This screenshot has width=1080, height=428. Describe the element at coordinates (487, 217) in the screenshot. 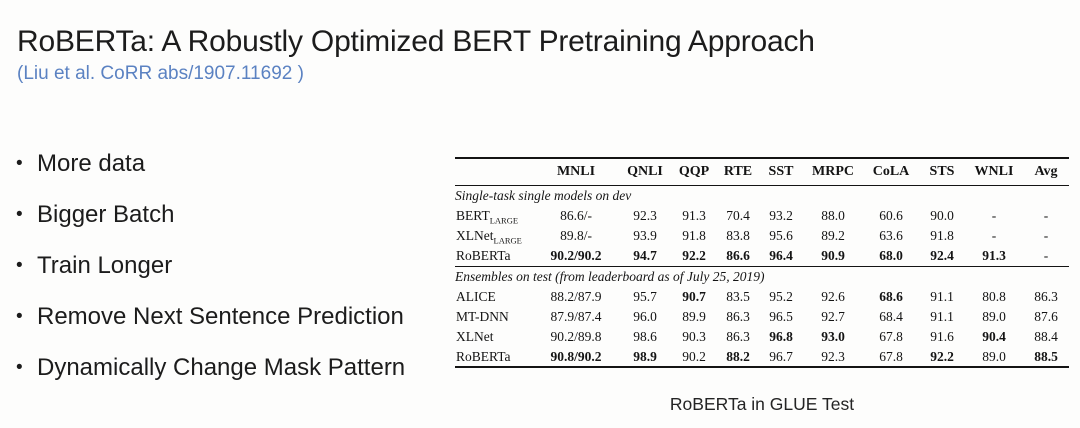

I see `model-name: BERTLARGE` at that location.